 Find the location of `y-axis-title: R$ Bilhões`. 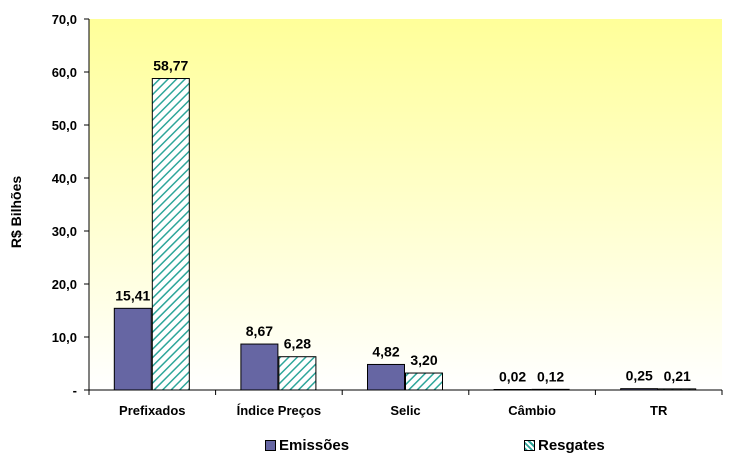

y-axis-title: R$ Bilhões is located at coordinates (16, 212).